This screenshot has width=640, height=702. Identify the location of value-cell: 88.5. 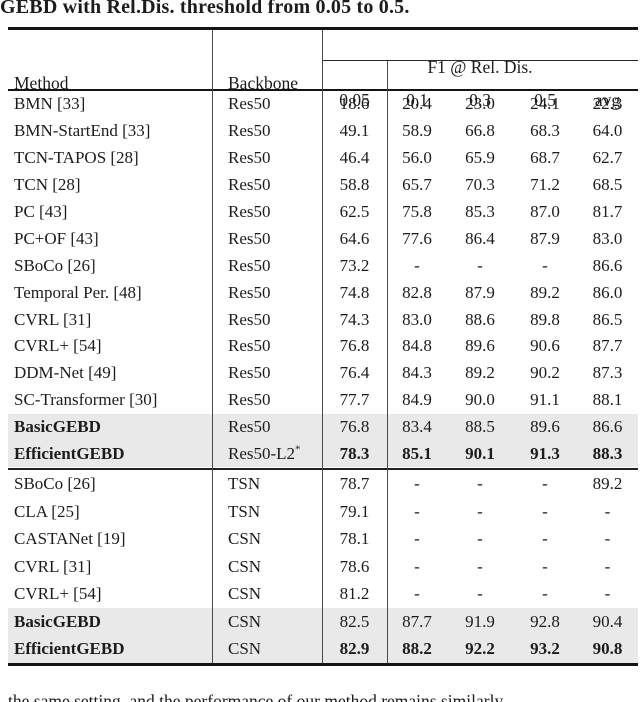
(480, 427).